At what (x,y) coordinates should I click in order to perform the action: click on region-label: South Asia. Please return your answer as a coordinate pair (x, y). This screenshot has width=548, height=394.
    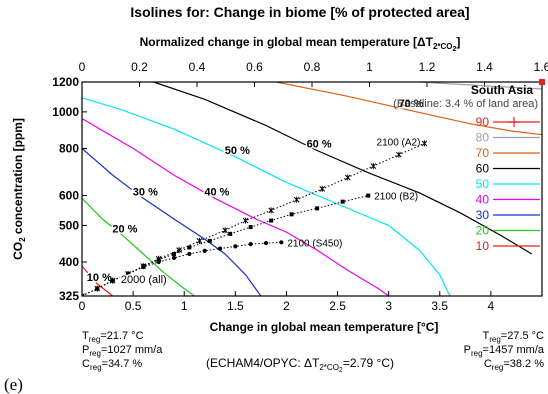
    Looking at the image, I should click on (502, 90).